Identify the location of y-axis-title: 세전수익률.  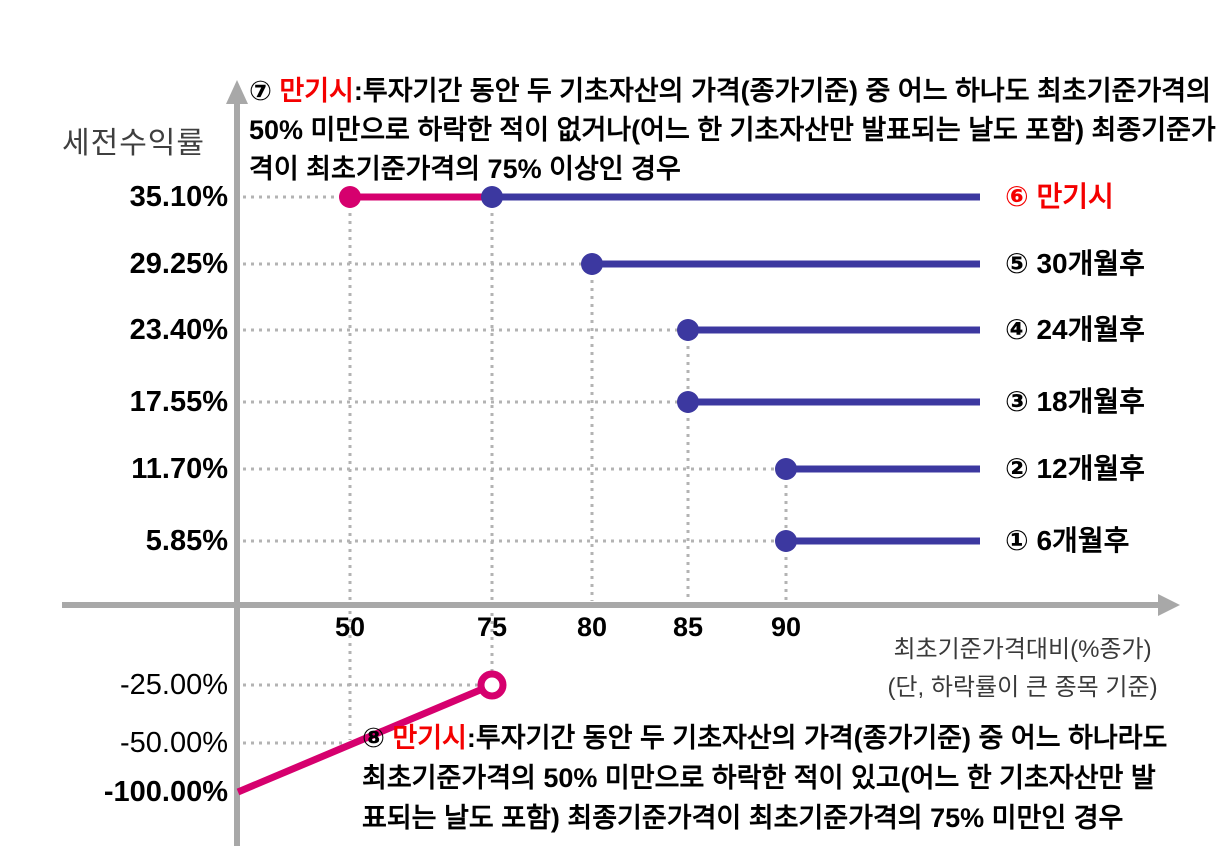
(133, 143).